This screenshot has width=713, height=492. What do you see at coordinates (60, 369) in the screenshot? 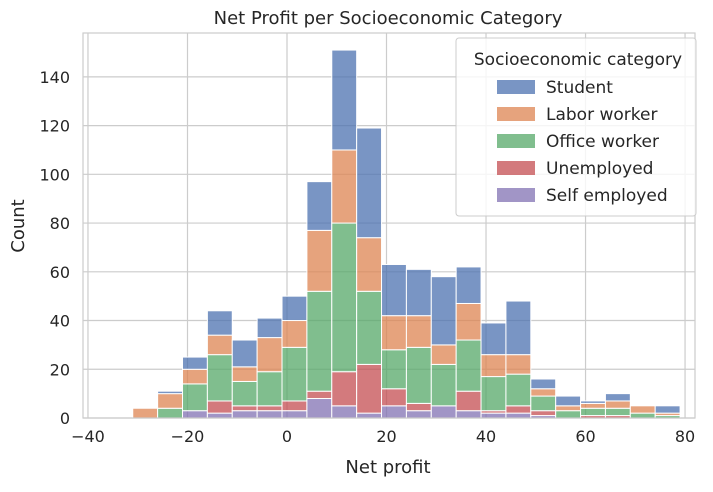
I see `y-tick-label: 20` at bounding box center [60, 369].